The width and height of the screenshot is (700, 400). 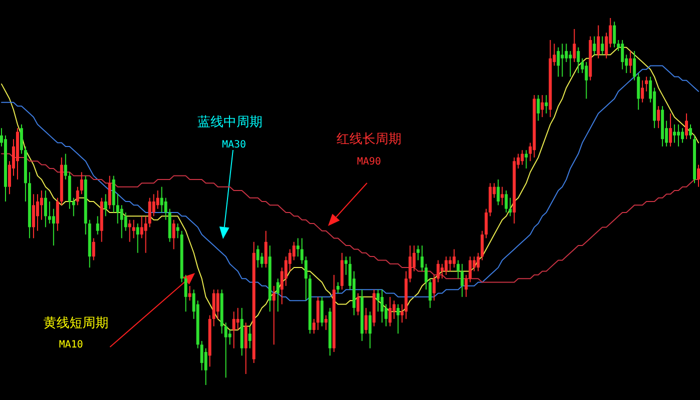 What do you see at coordinates (369, 162) in the screenshot?
I see `annotation: MA90` at bounding box center [369, 162].